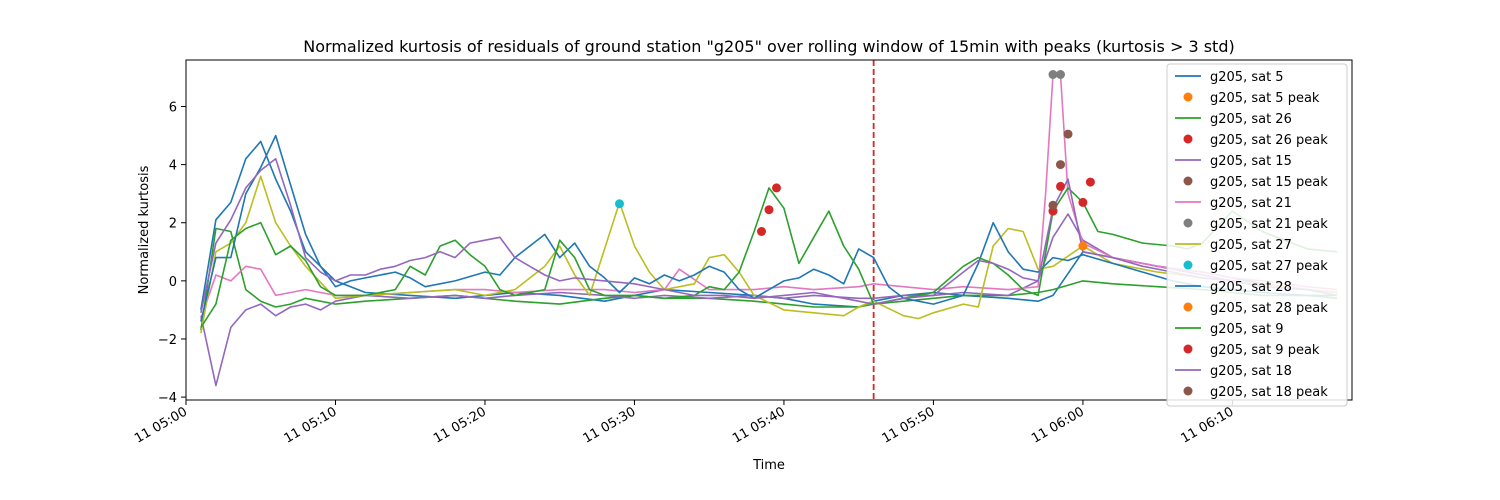 The height and width of the screenshot is (500, 1500). Describe the element at coordinates (161, 425) in the screenshot. I see `x-tick-label: 11 05:00` at that location.